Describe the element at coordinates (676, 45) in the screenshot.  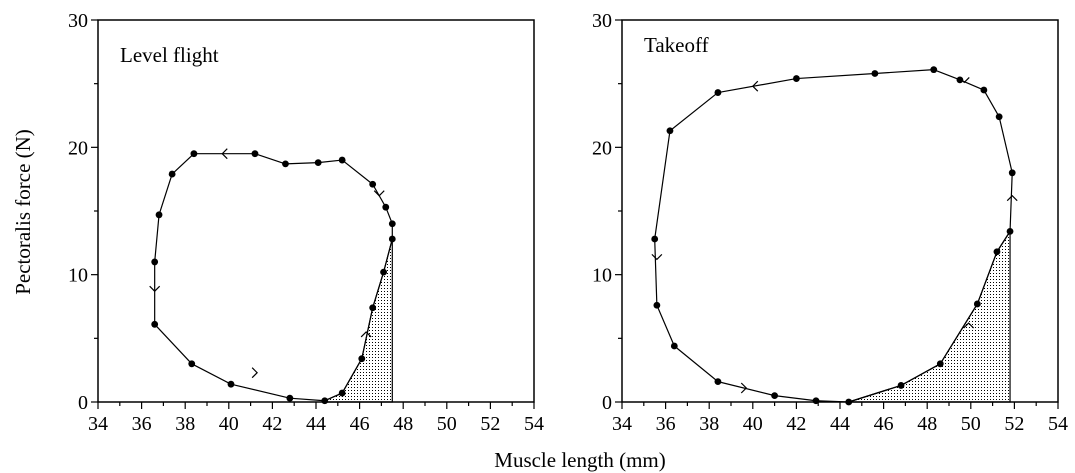
I see `panel-title: Takeoff` at that location.